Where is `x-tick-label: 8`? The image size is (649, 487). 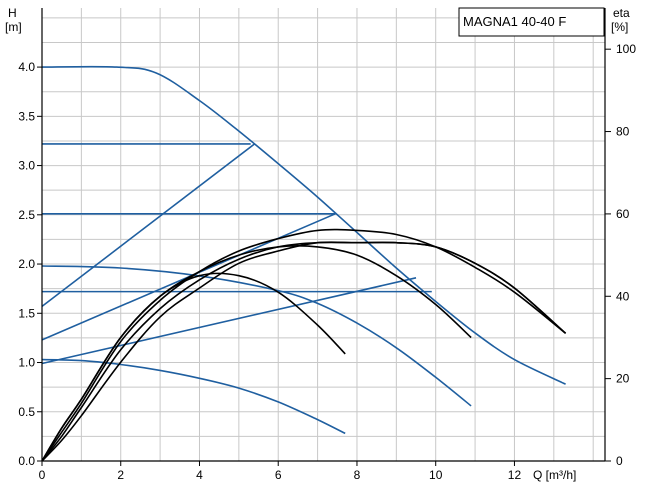
x-tick-label: 8 is located at coordinates (357, 475).